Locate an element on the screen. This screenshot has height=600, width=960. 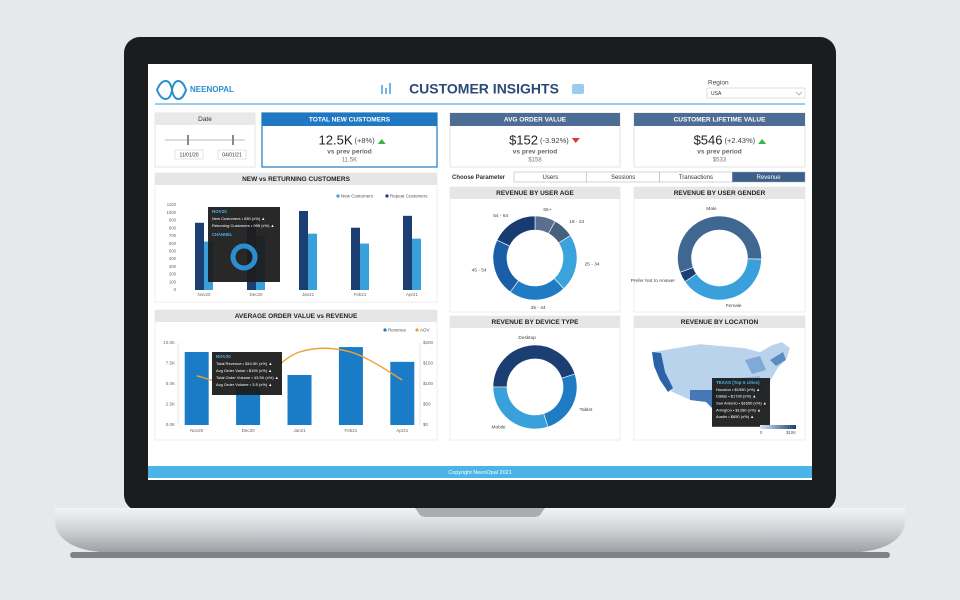
y-tick-label: 2.5K is located at coordinates (170, 404).